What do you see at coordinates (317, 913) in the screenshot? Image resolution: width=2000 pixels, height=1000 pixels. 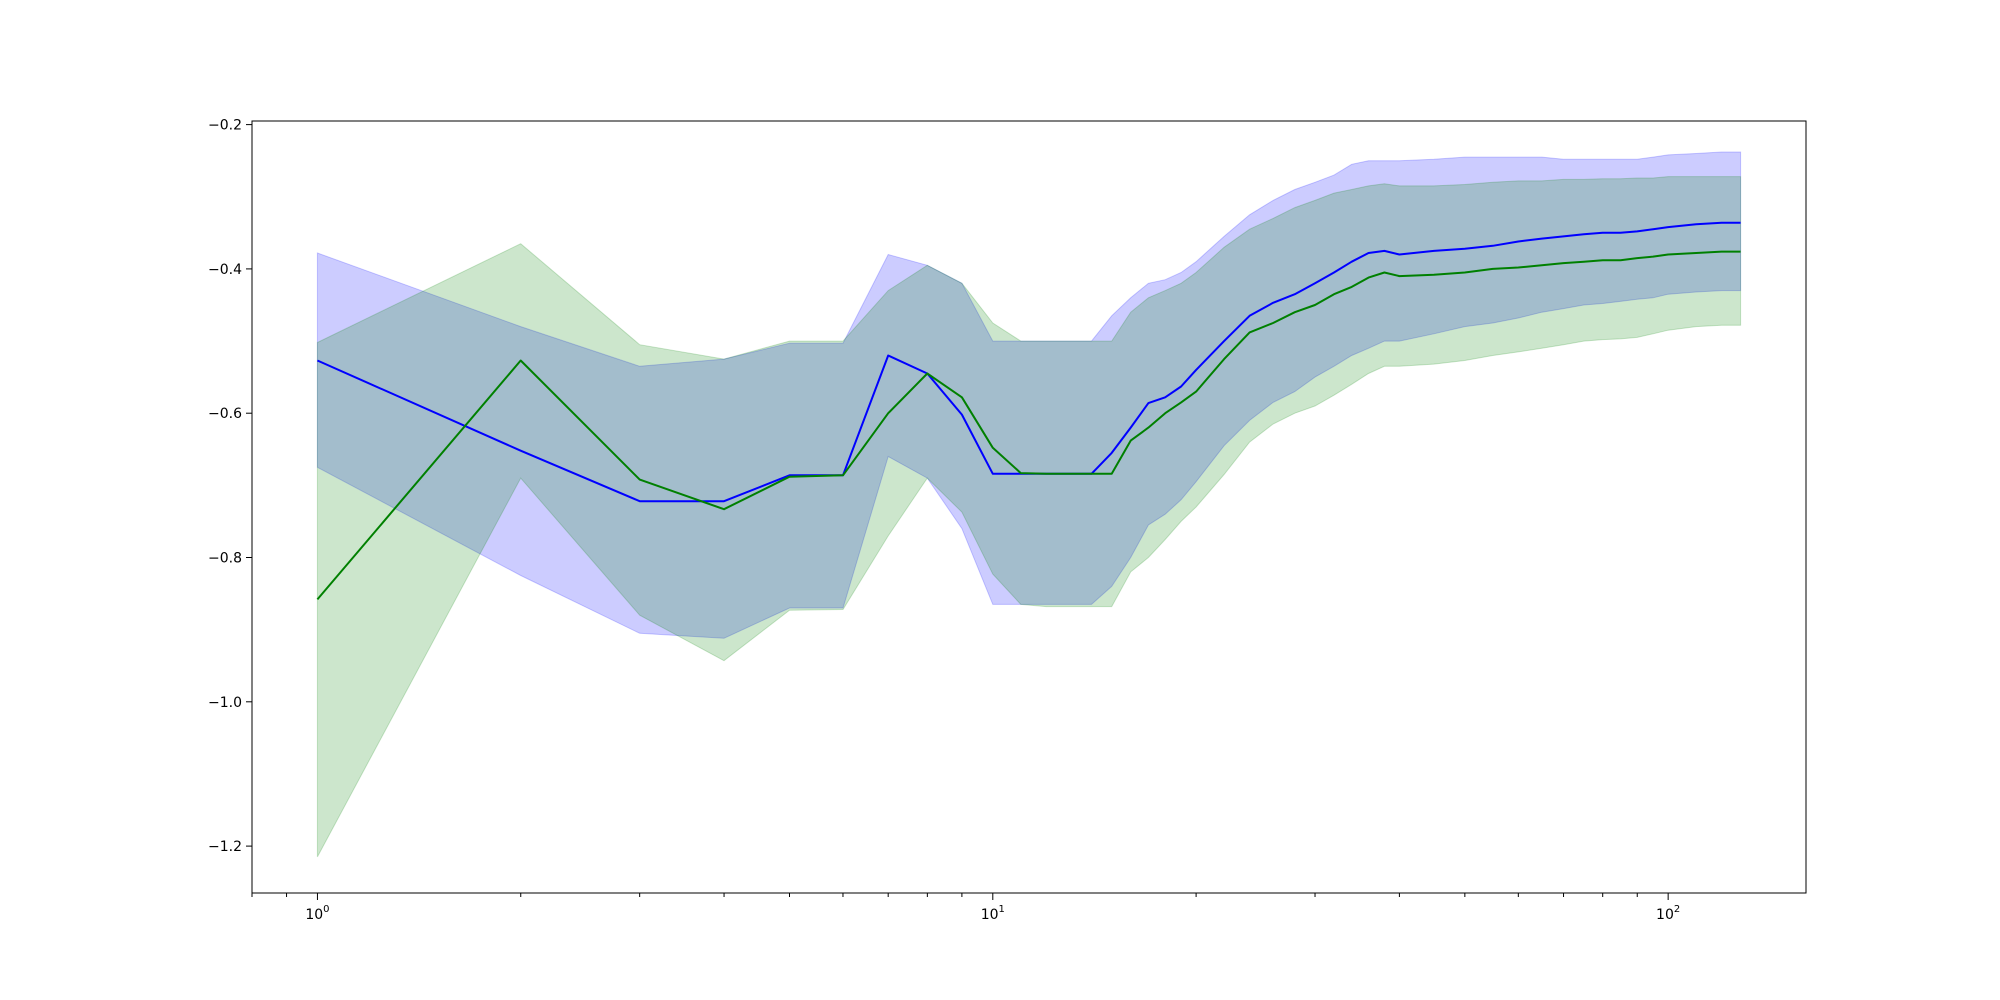 I see `x-tick-label: 10⁰` at bounding box center [317, 913].